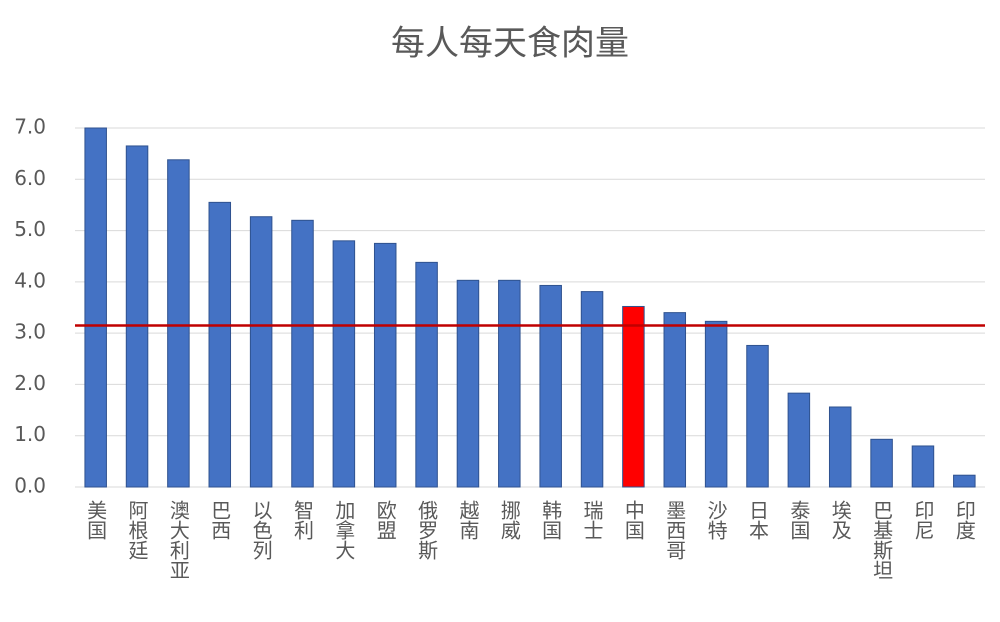 This screenshot has height=622, width=1000. What do you see at coordinates (178, 540) in the screenshot?
I see `x-tick-label: 澳大利亚` at bounding box center [178, 540].